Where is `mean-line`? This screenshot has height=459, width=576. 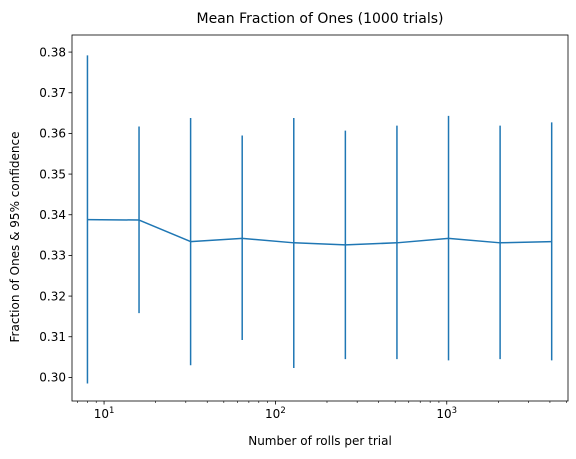 mean-line is located at coordinates (319, 232).